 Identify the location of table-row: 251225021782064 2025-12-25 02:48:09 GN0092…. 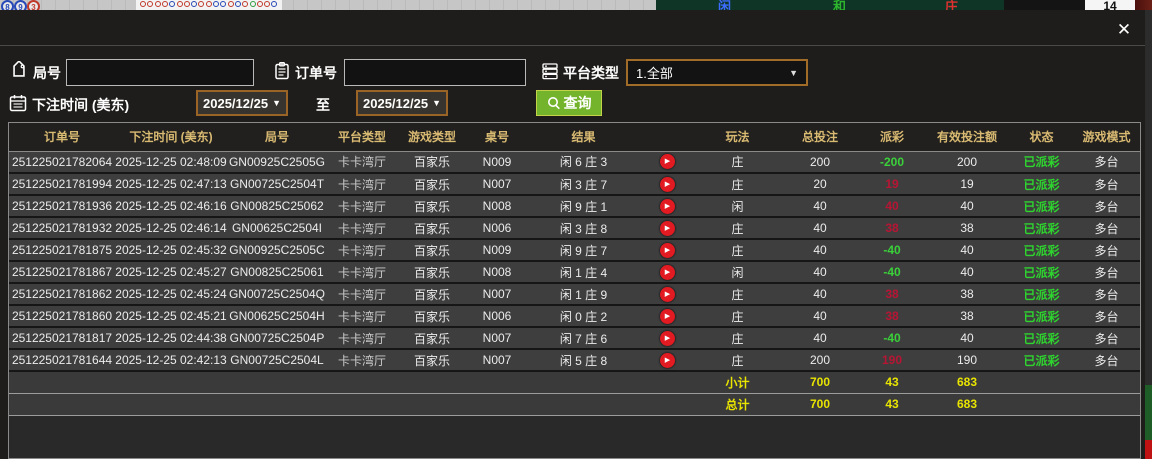
(574, 162).